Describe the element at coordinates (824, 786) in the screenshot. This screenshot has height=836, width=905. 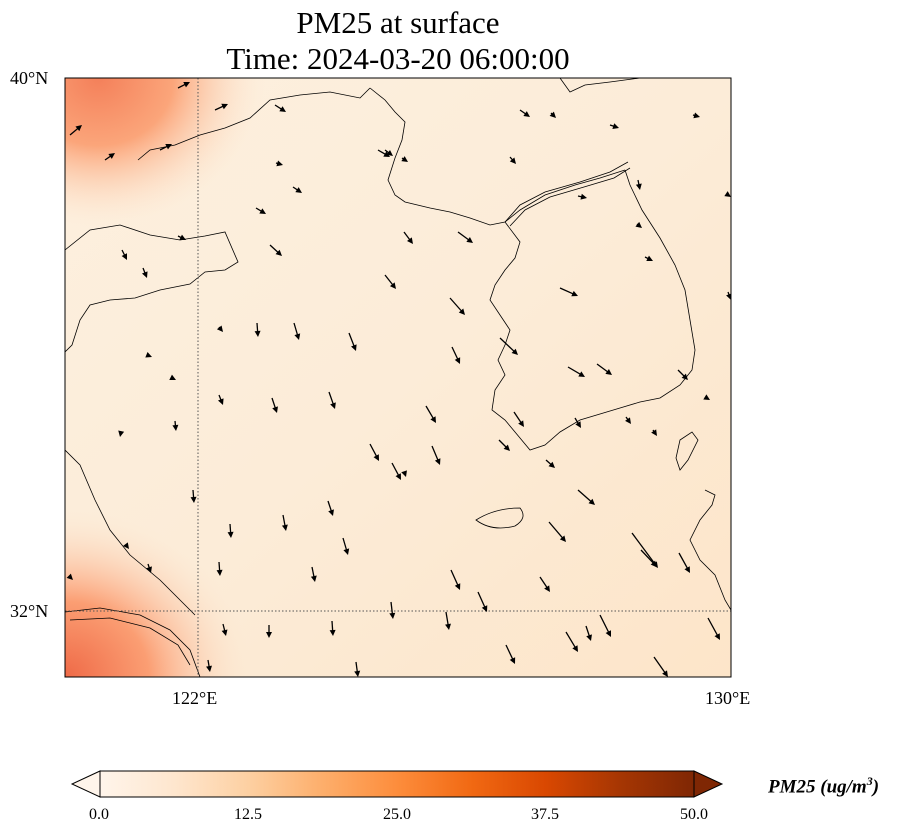
I see `colorbar-label: PM25 (ug/m3)` at that location.